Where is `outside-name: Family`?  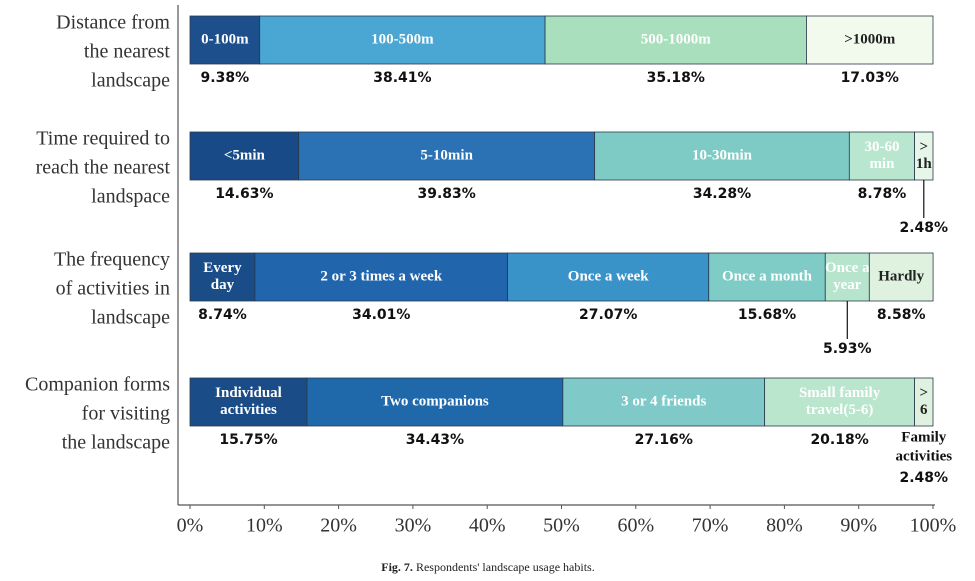
outside-name: Family is located at coordinates (923, 437).